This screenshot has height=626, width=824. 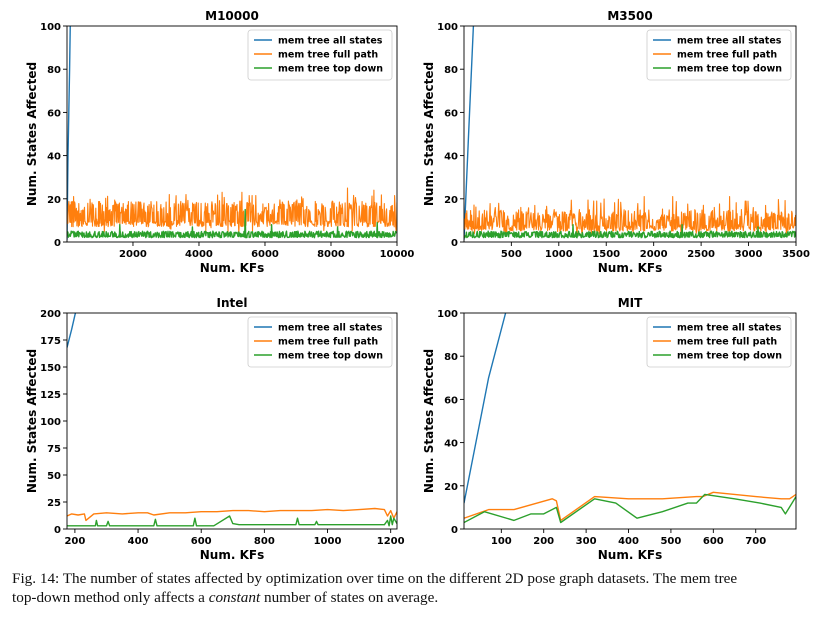 What do you see at coordinates (50, 368) in the screenshot?
I see `y-tick-label: 150` at bounding box center [50, 368].